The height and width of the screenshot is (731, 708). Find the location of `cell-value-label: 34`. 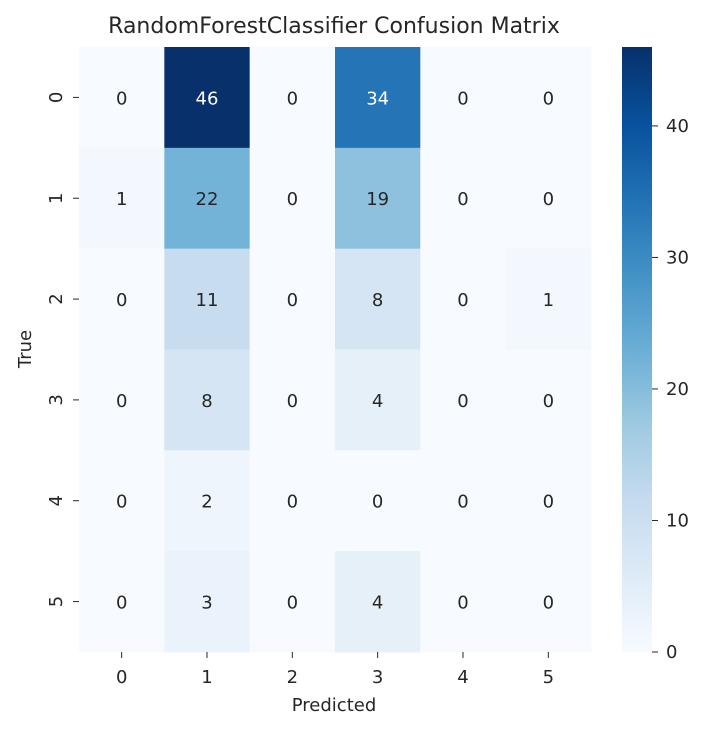

cell-value-label: 34 is located at coordinates (377, 98).